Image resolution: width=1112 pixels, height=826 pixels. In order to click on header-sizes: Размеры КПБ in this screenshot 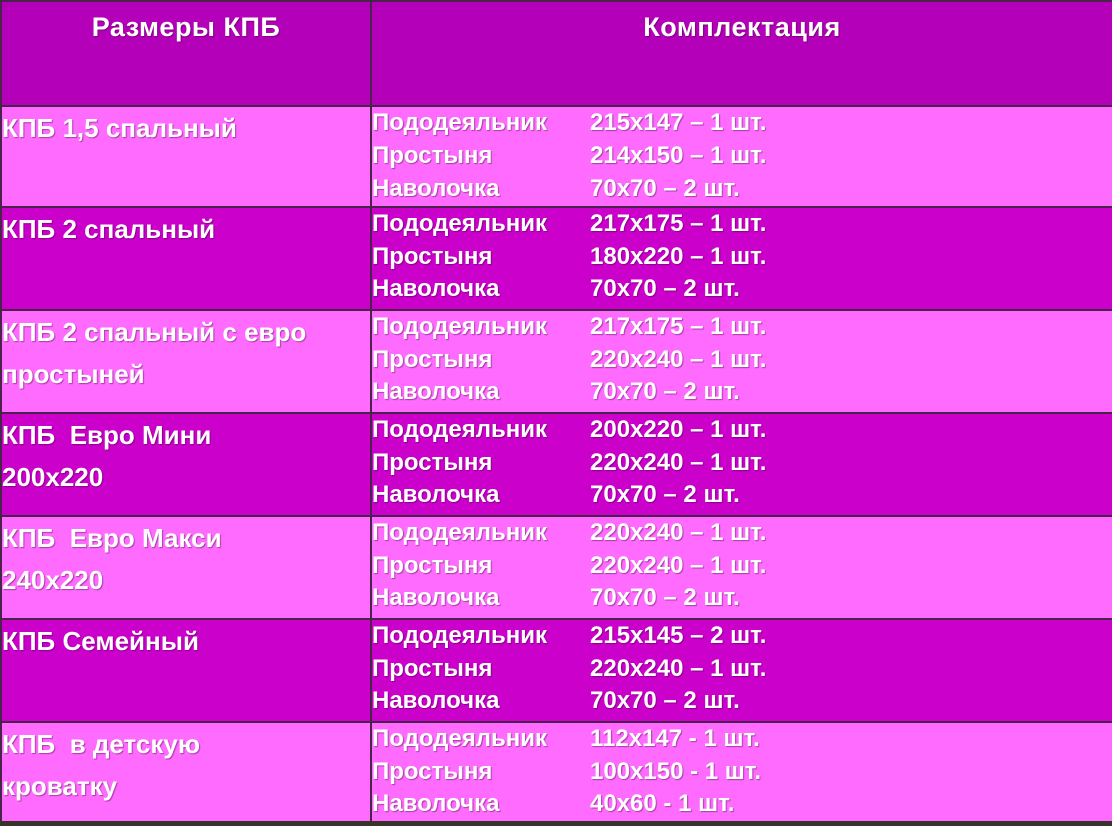, I will do `click(186, 53)`.